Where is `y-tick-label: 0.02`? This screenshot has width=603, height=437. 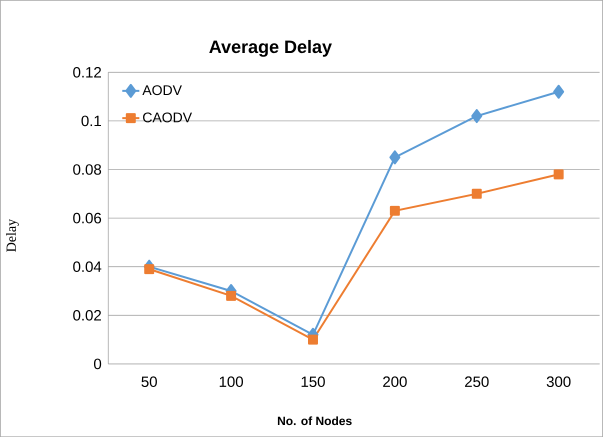
y-tick-label: 0.02 is located at coordinates (87, 315).